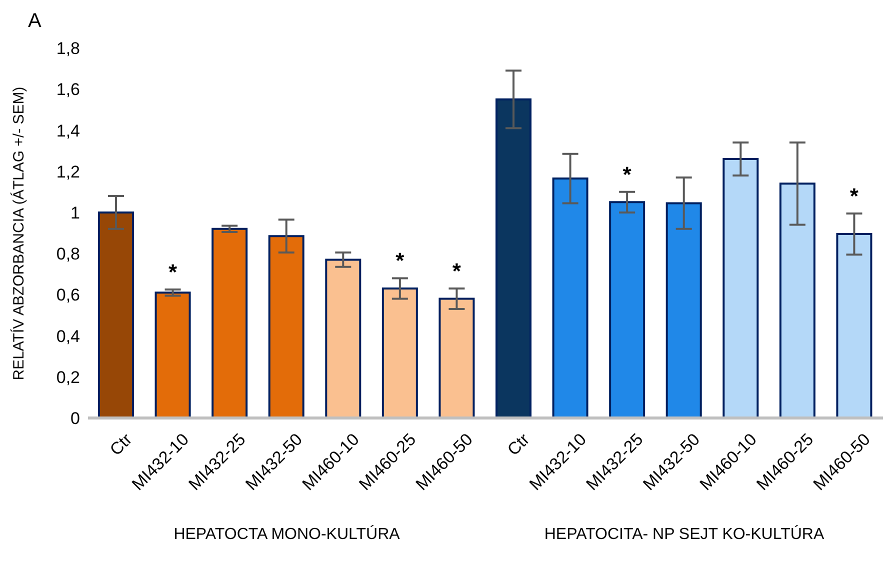  I want to click on y-tick-label: 0,2, so click(68, 377).